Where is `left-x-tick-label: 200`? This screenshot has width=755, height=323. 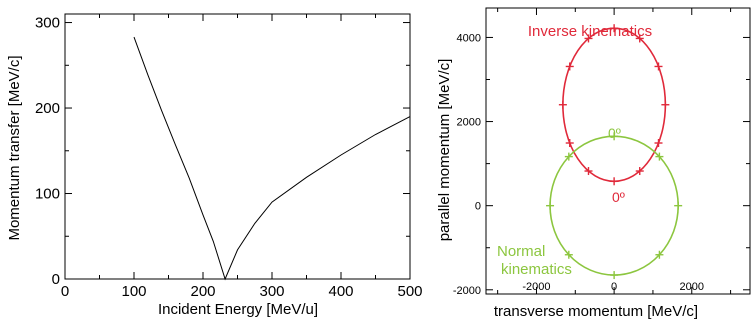
left-x-tick-label: 200 is located at coordinates (202, 291).